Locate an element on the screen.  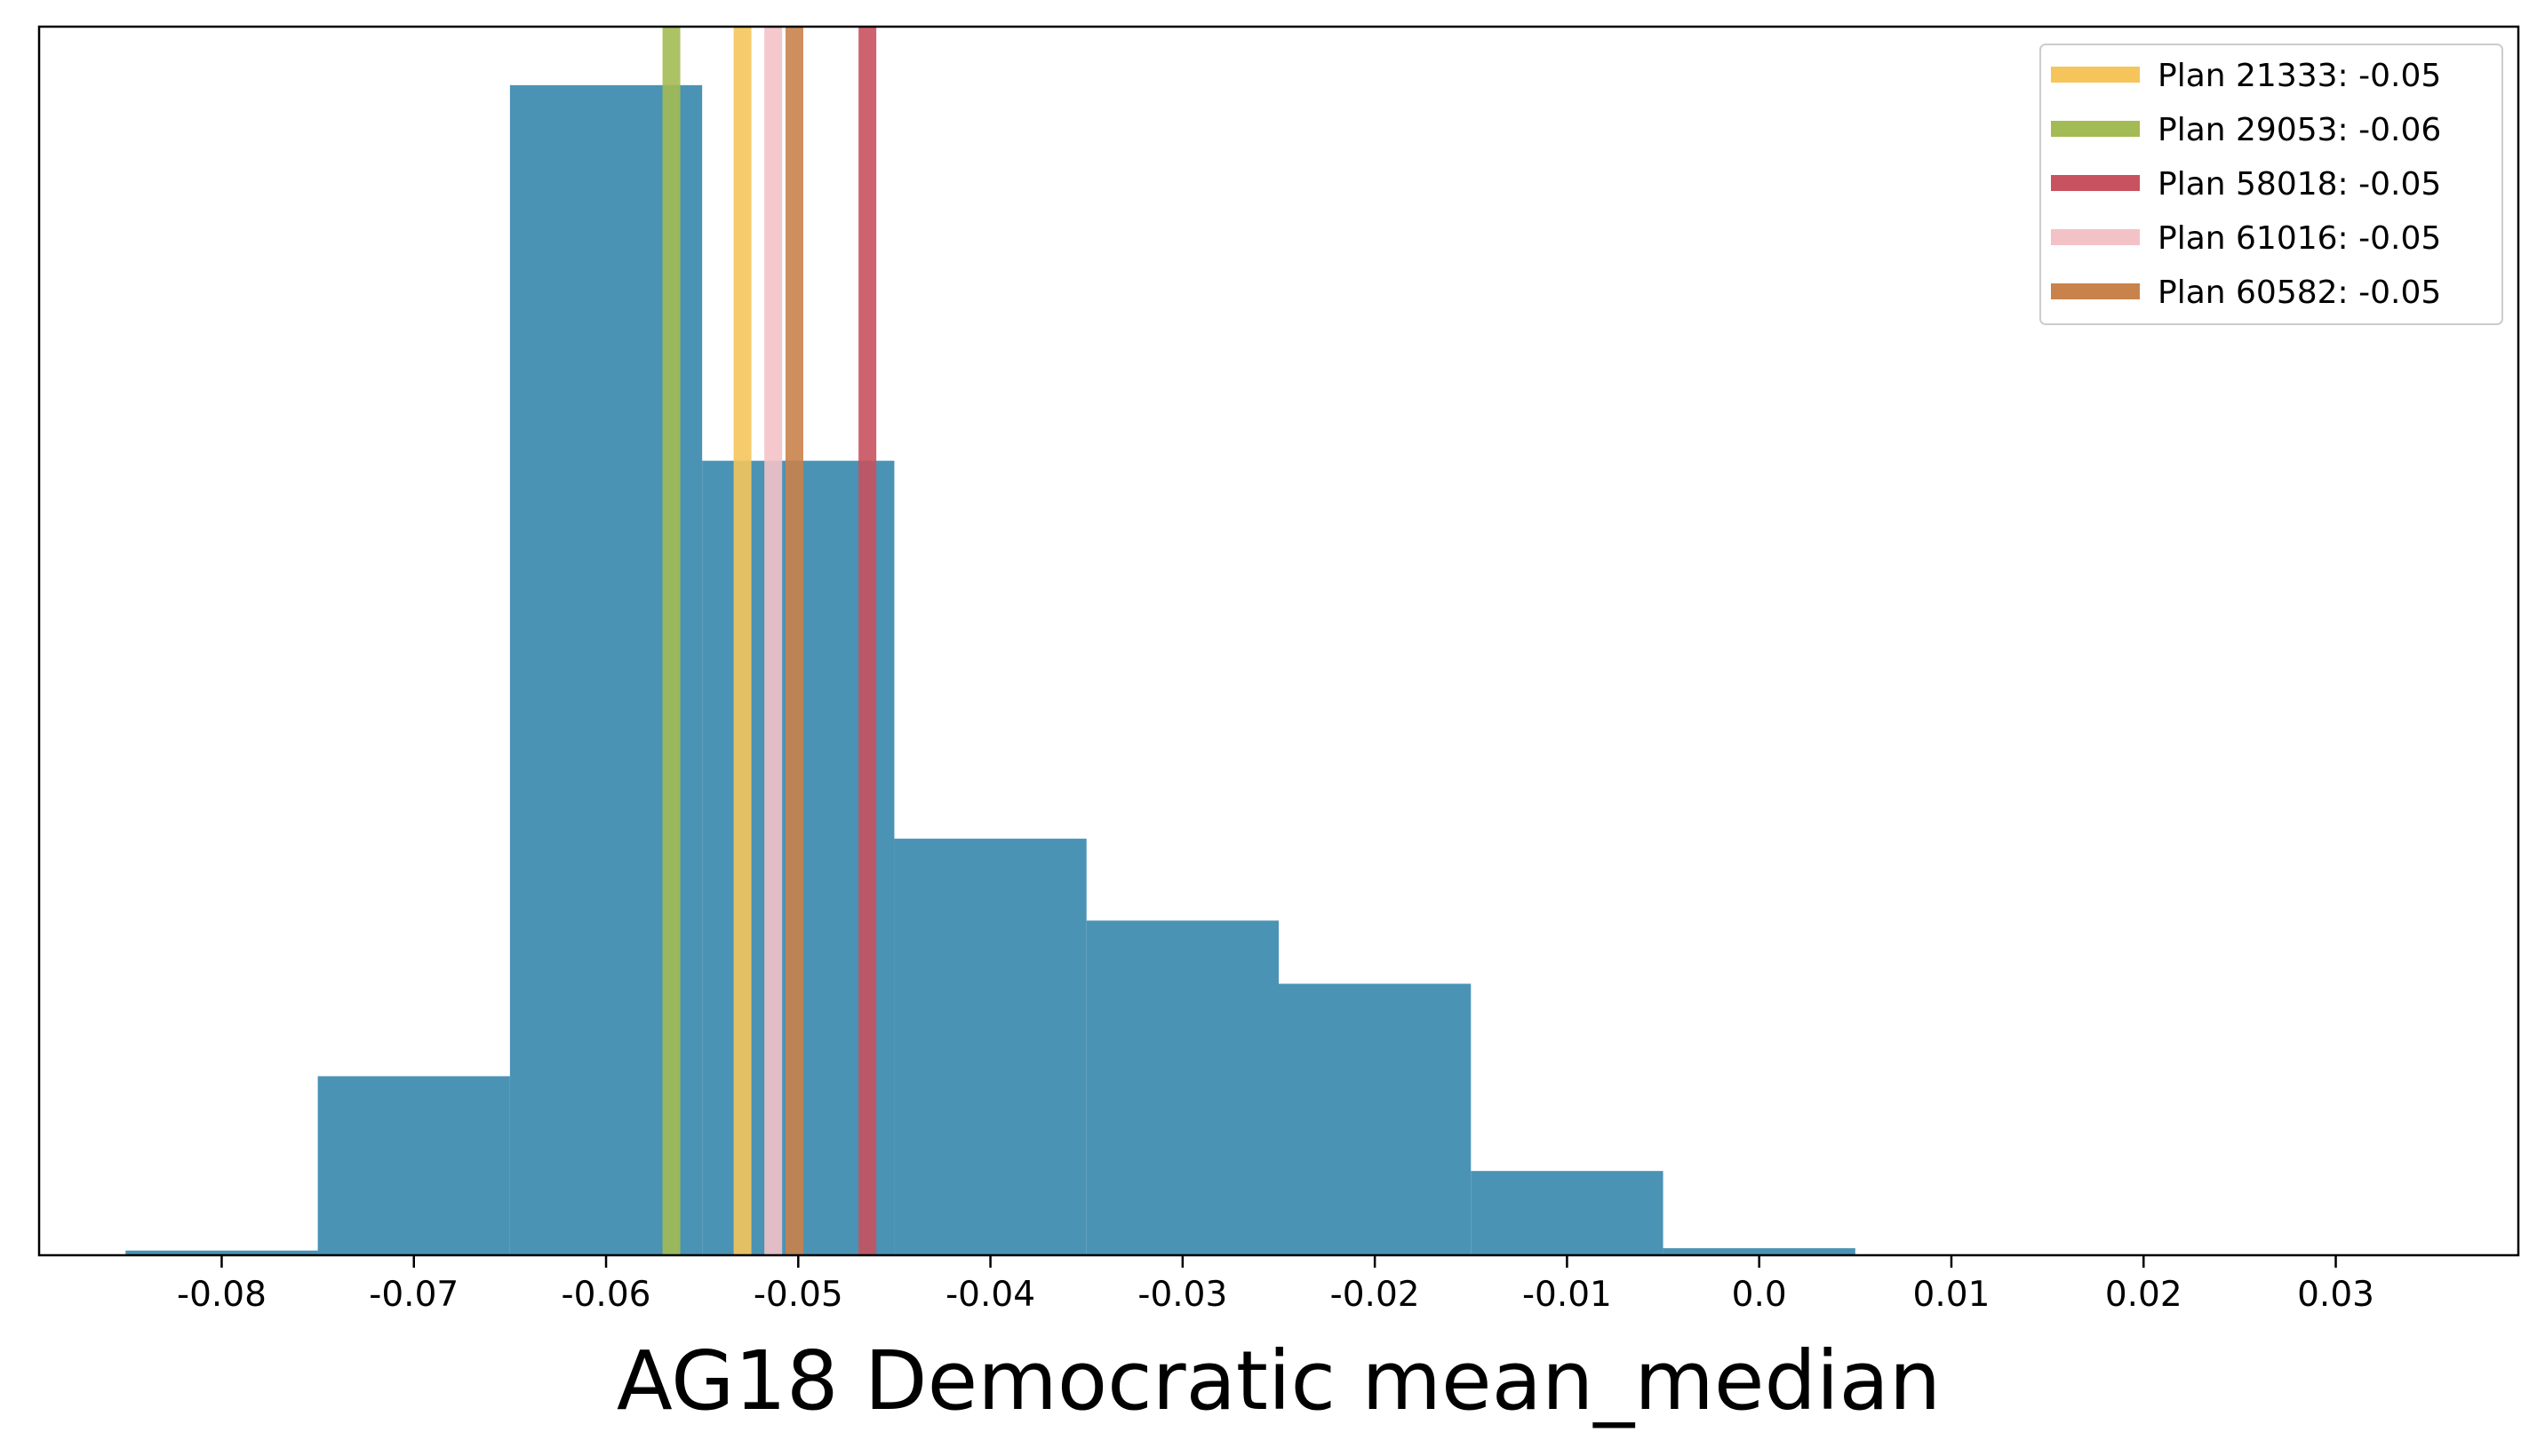
legend-entry: Plan 60582: -0.05 is located at coordinates (2299, 292).